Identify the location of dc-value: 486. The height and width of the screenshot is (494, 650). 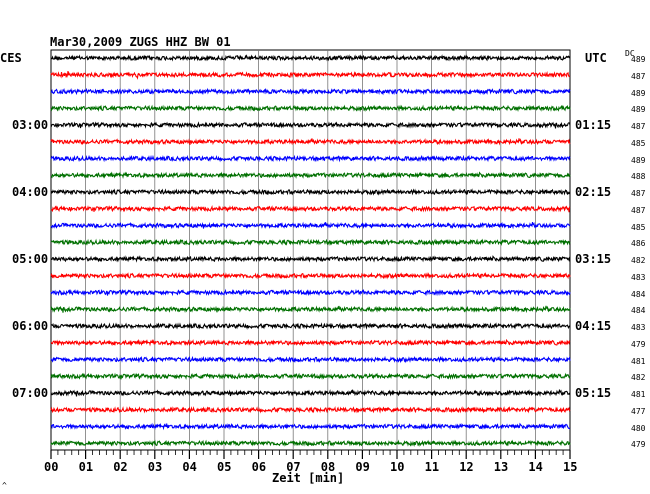
(638, 244).